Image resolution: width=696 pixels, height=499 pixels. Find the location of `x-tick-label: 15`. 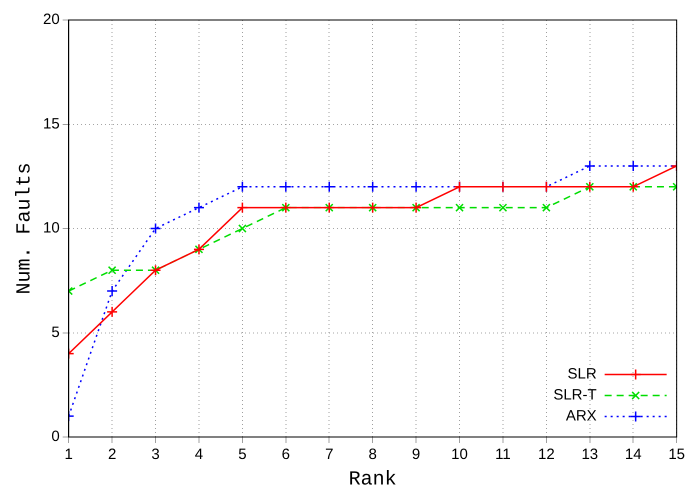

x-tick-label: 15 is located at coordinates (676, 455).